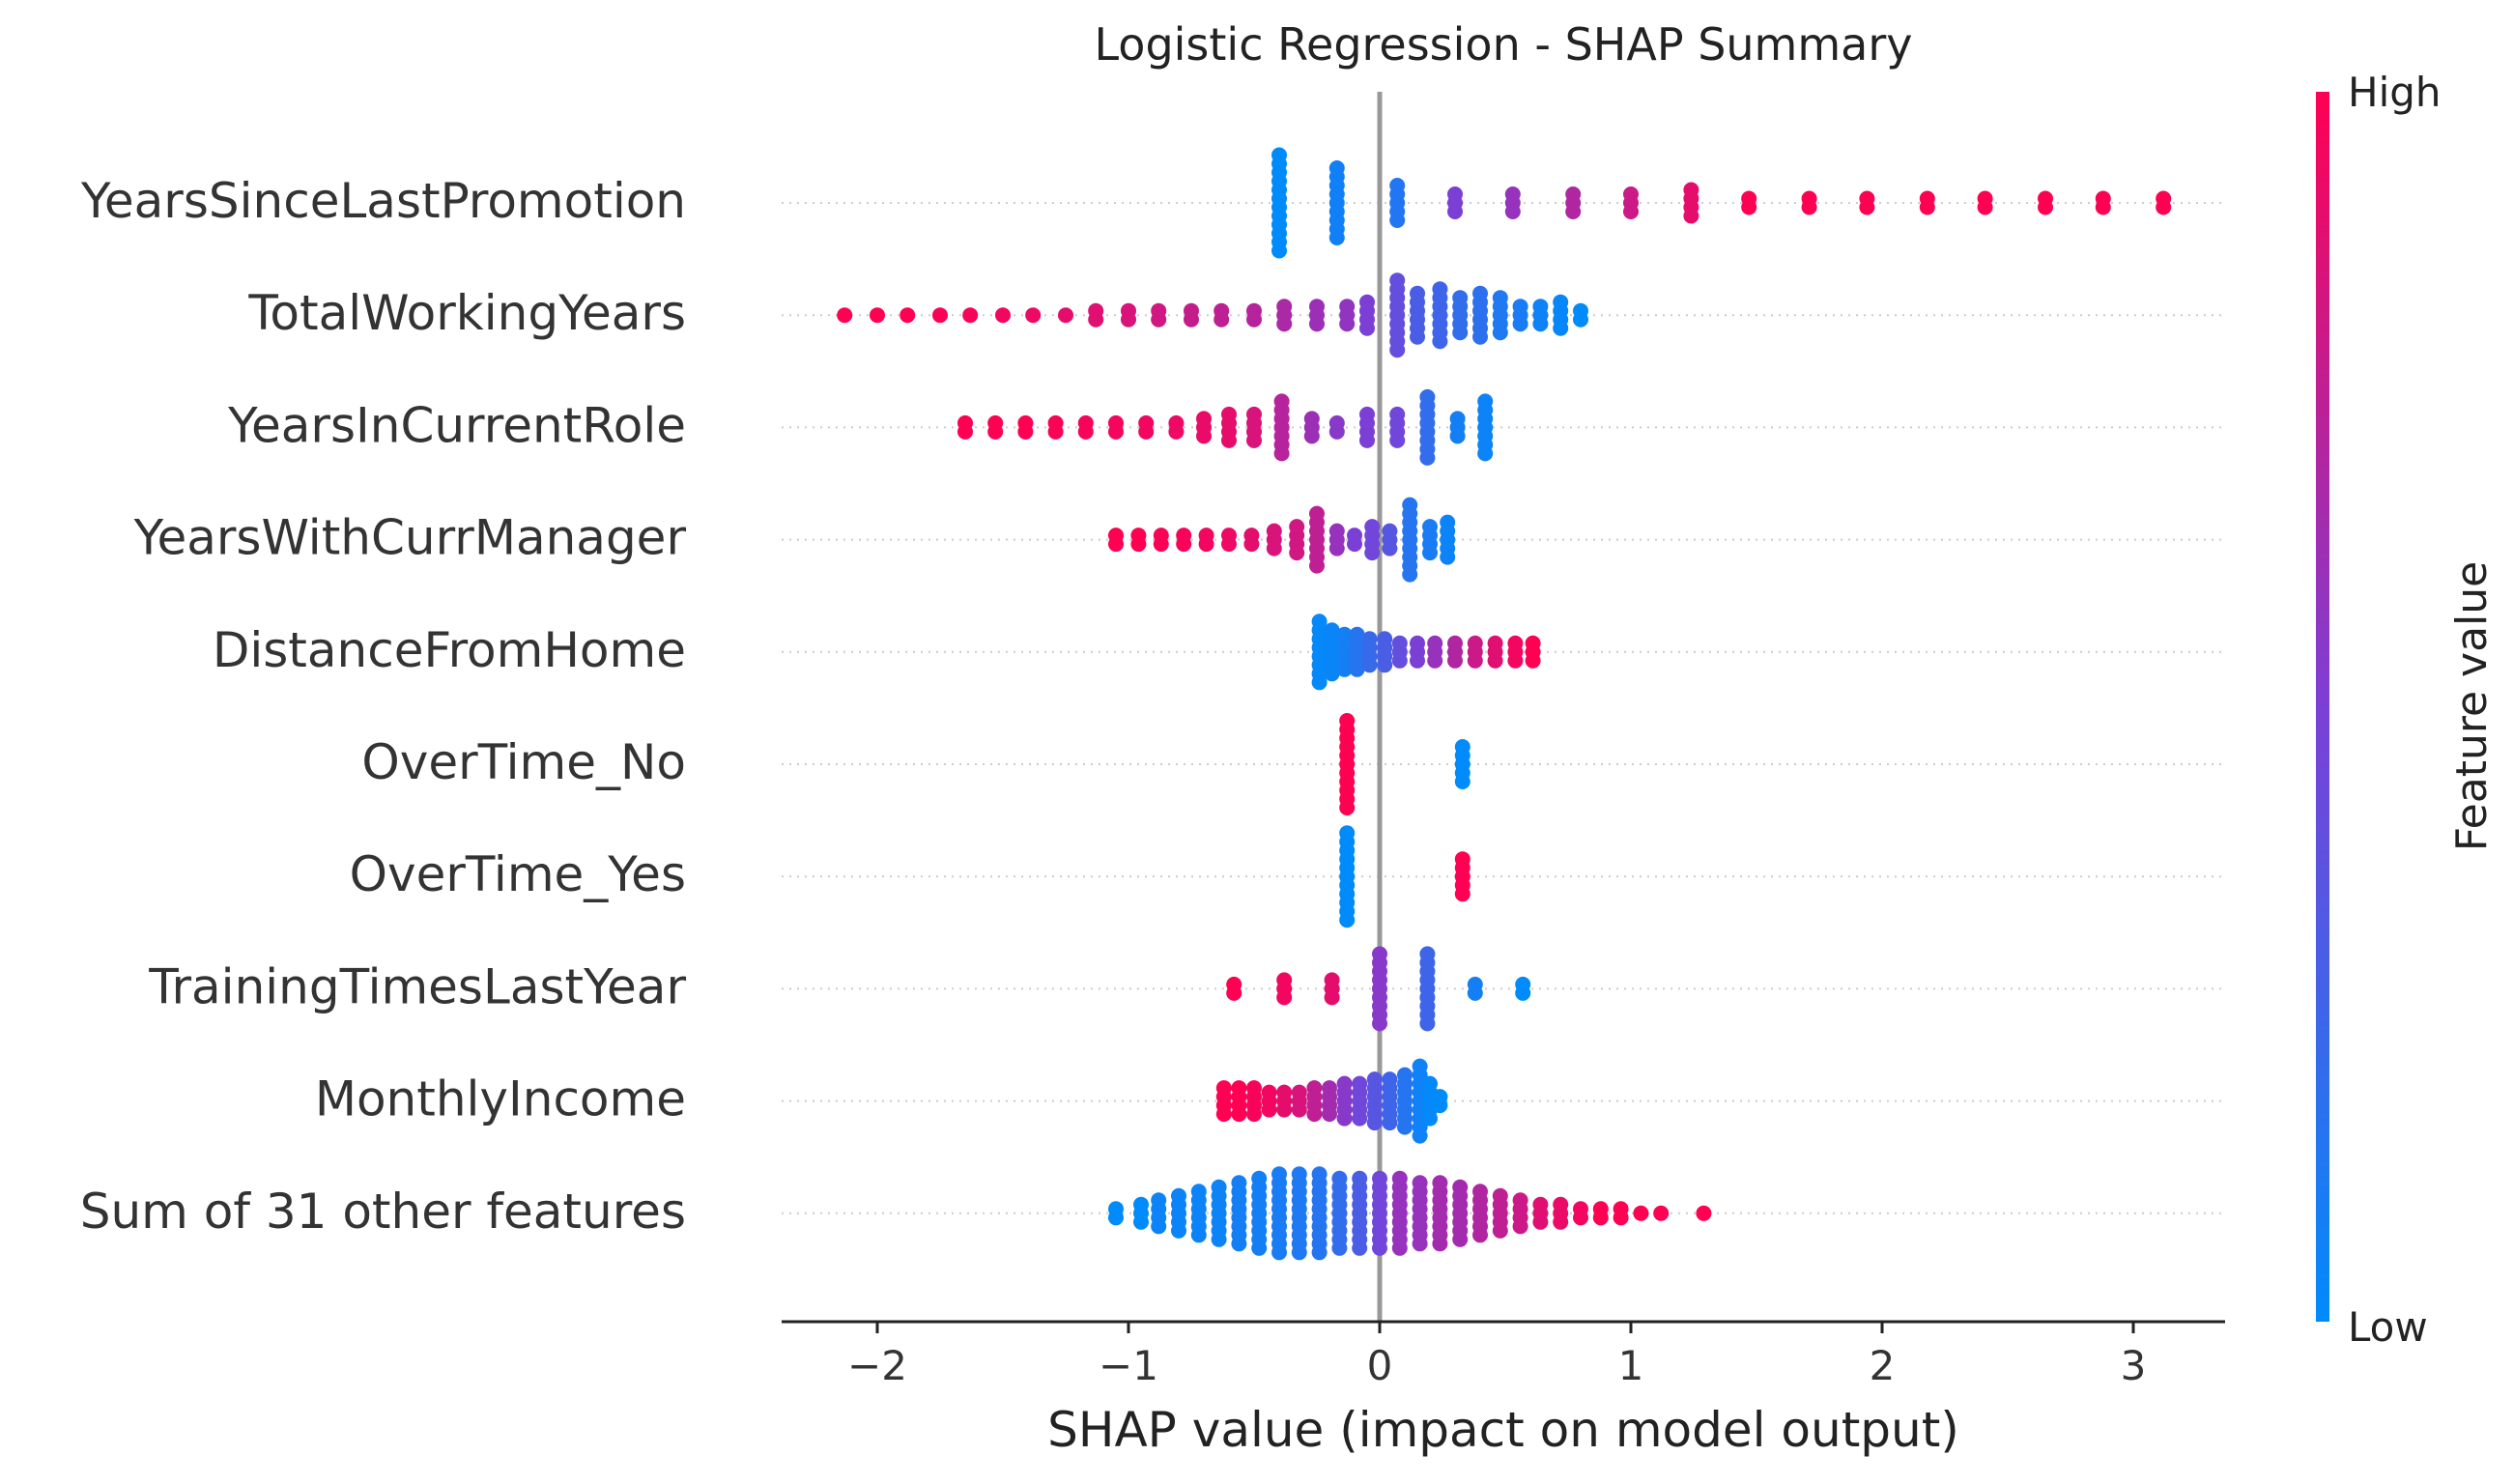  I want to click on chart-title: Logistic Regression - SHAP Summary, so click(1503, 44).